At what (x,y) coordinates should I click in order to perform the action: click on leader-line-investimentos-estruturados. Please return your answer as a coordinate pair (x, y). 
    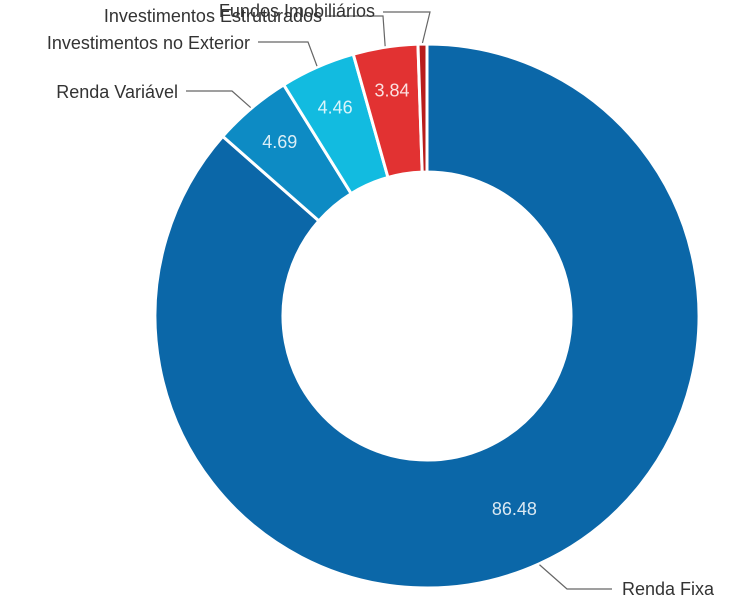
    Looking at the image, I should click on (356, 31).